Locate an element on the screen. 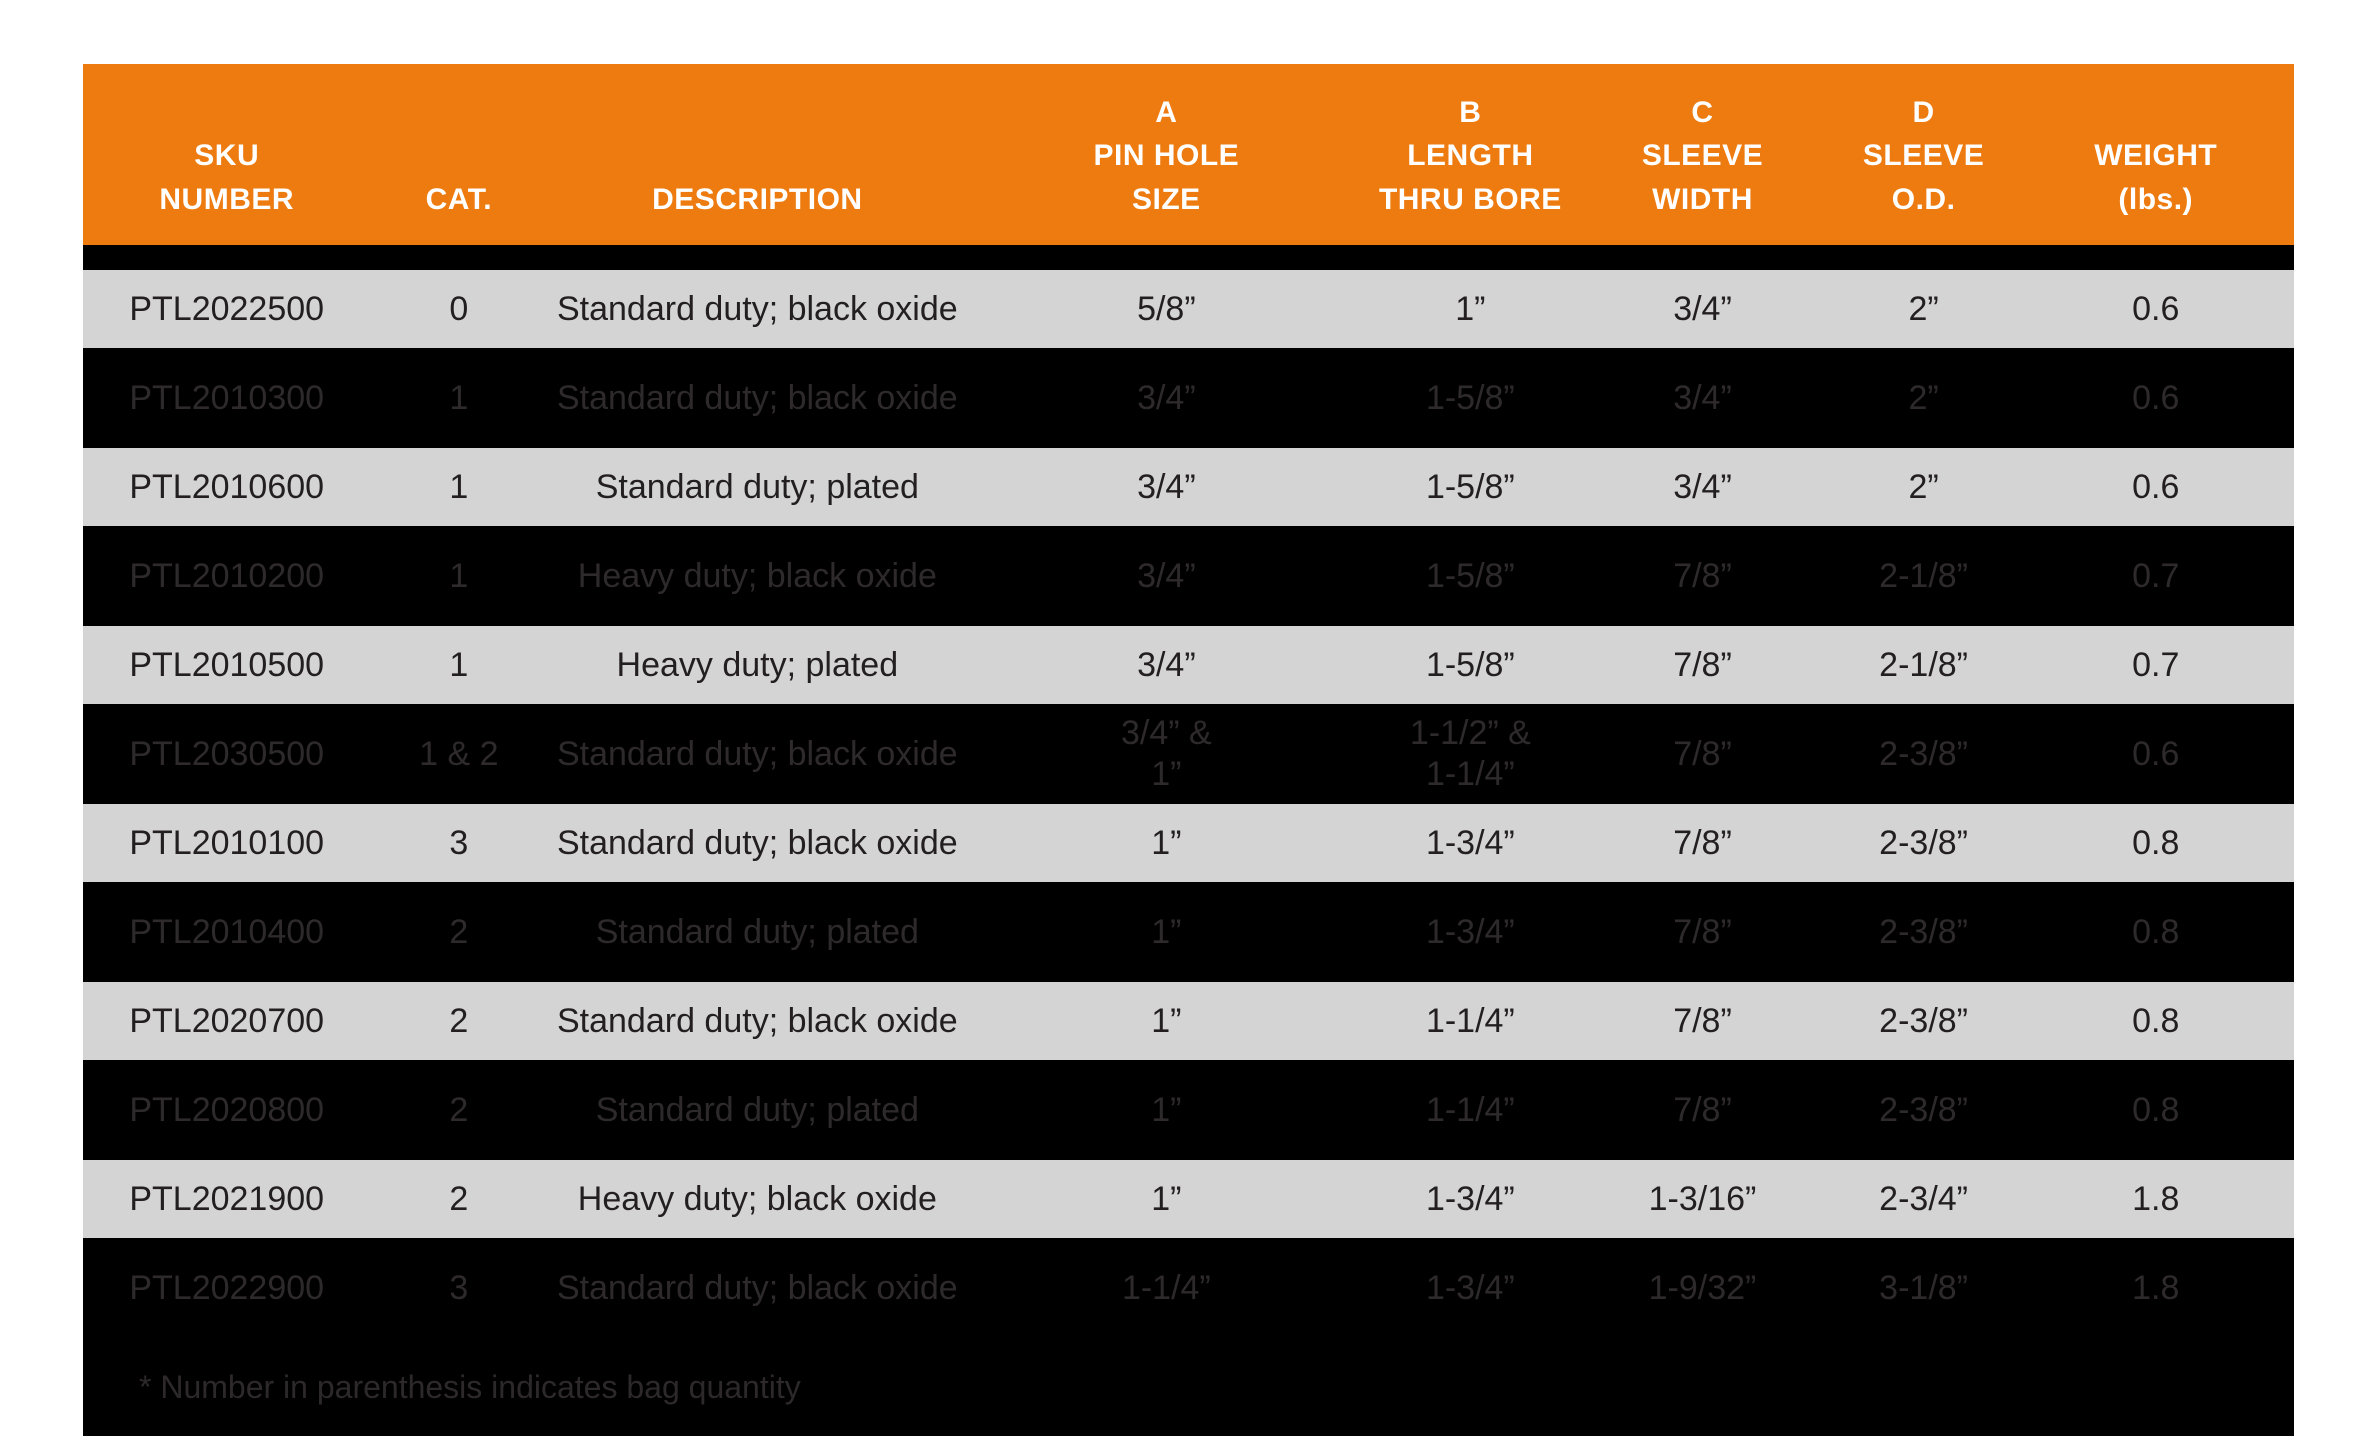 The height and width of the screenshot is (1444, 2376). cell-length-thru-bore: 1-1/2” & 1-1/4” is located at coordinates (1470, 753).